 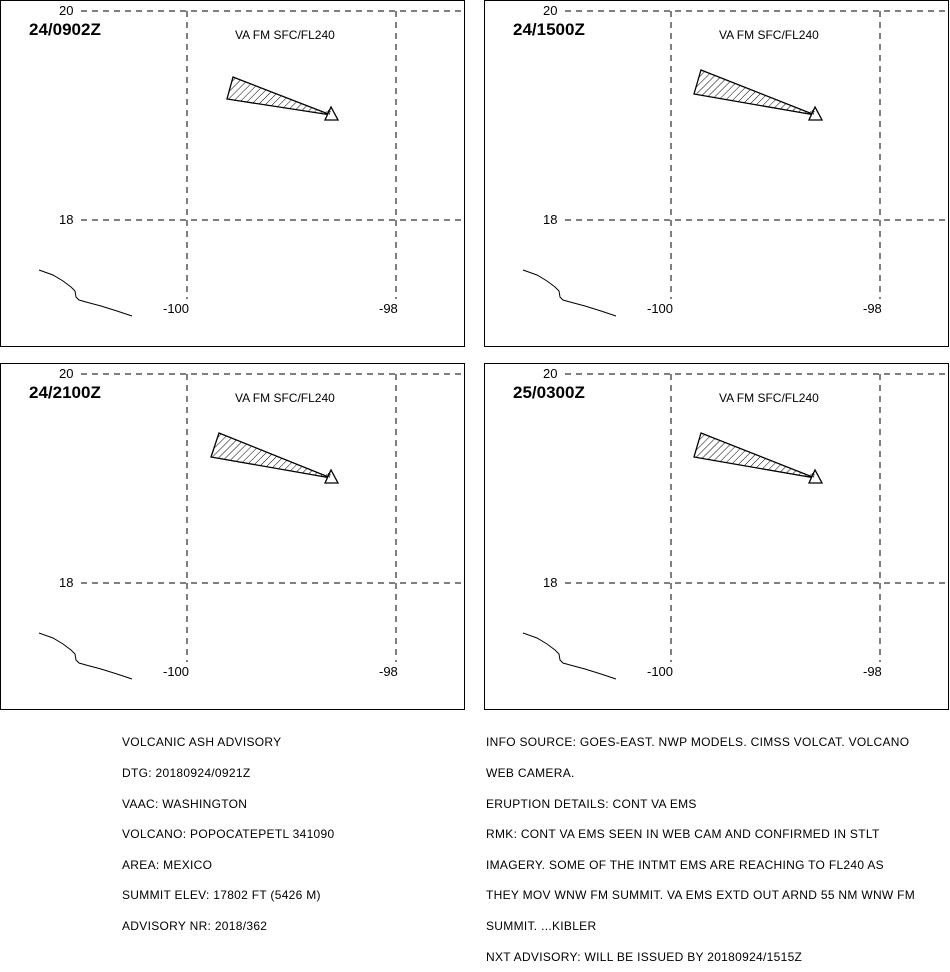 What do you see at coordinates (549, 29) in the screenshot?
I see `valid-time-label: 24/1500Z` at bounding box center [549, 29].